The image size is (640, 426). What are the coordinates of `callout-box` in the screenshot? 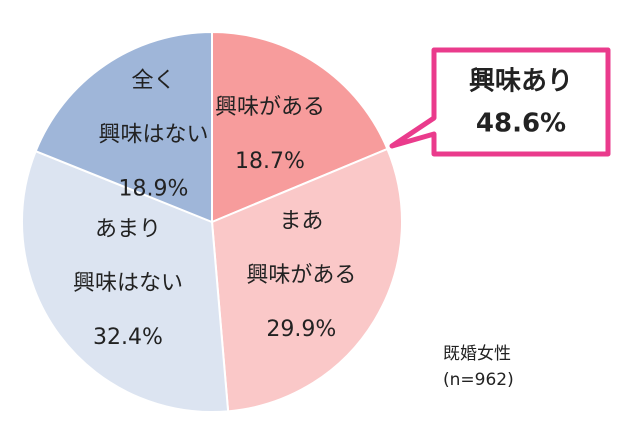 It's located at (500, 102).